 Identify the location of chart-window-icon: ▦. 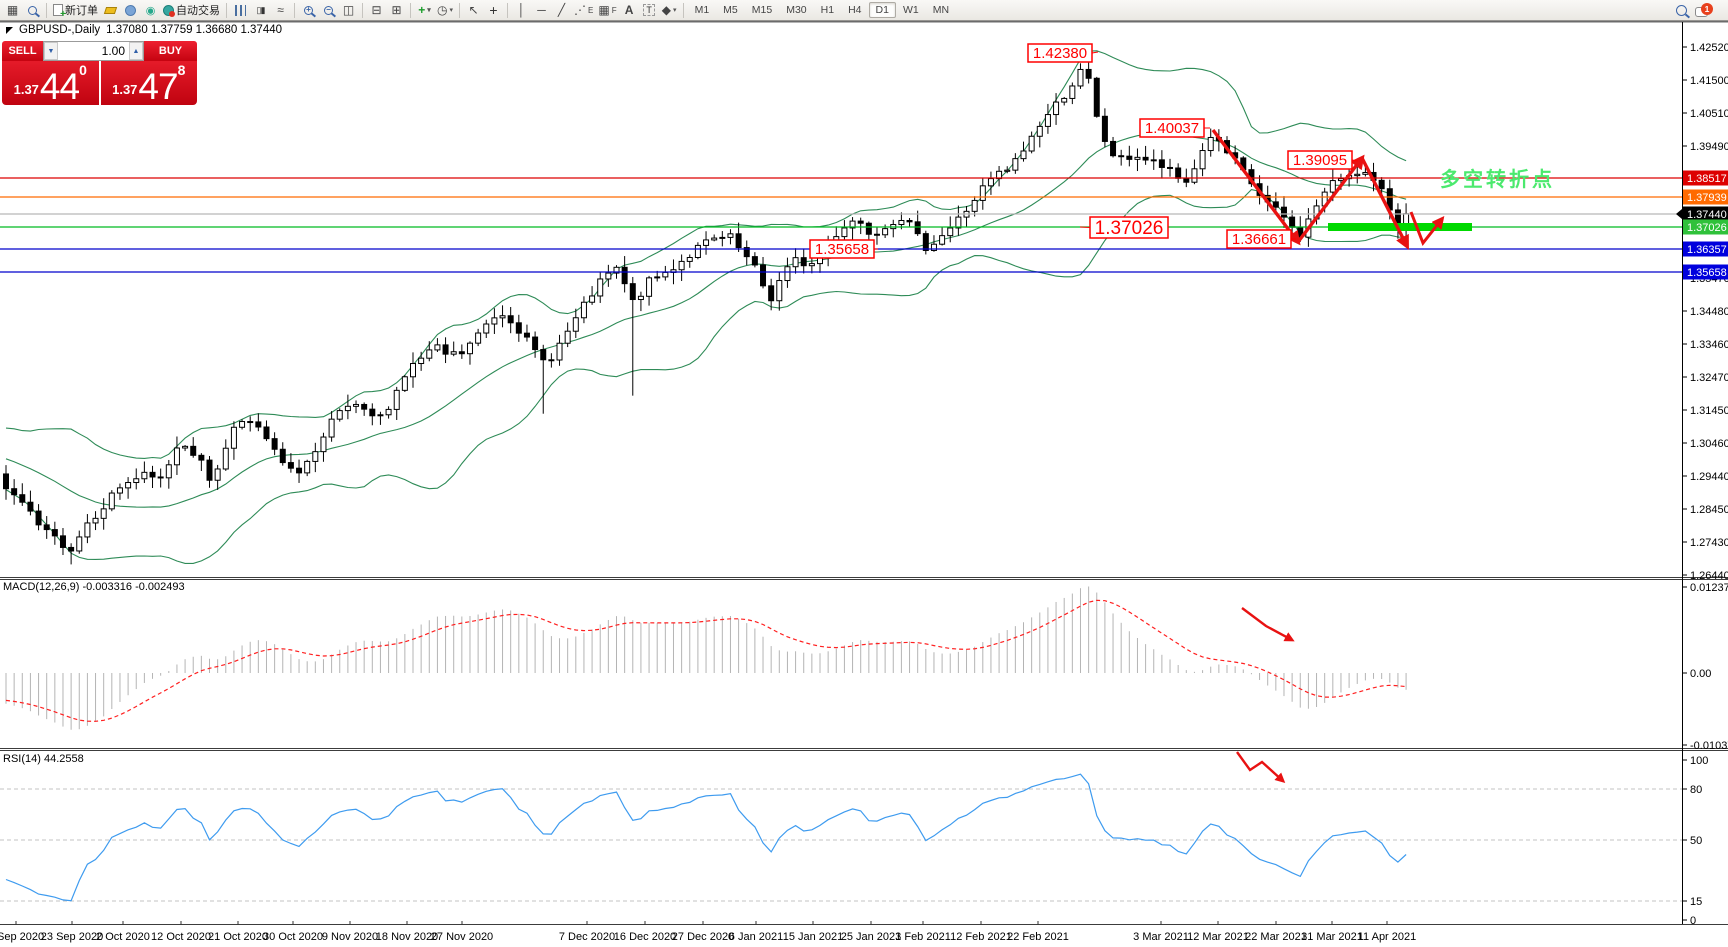
(12, 10).